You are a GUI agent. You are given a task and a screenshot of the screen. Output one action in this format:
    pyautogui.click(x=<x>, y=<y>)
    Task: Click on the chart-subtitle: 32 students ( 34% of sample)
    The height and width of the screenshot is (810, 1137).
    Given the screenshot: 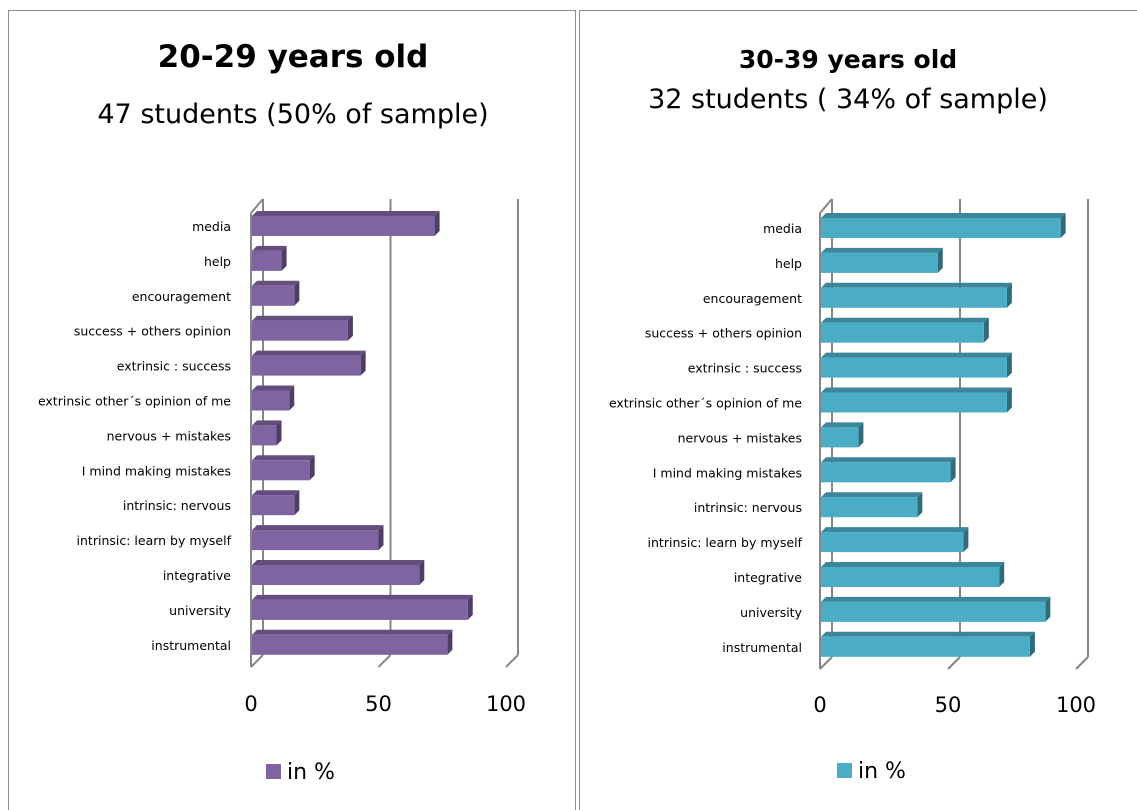 What is the action you would take?
    pyautogui.click(x=848, y=99)
    